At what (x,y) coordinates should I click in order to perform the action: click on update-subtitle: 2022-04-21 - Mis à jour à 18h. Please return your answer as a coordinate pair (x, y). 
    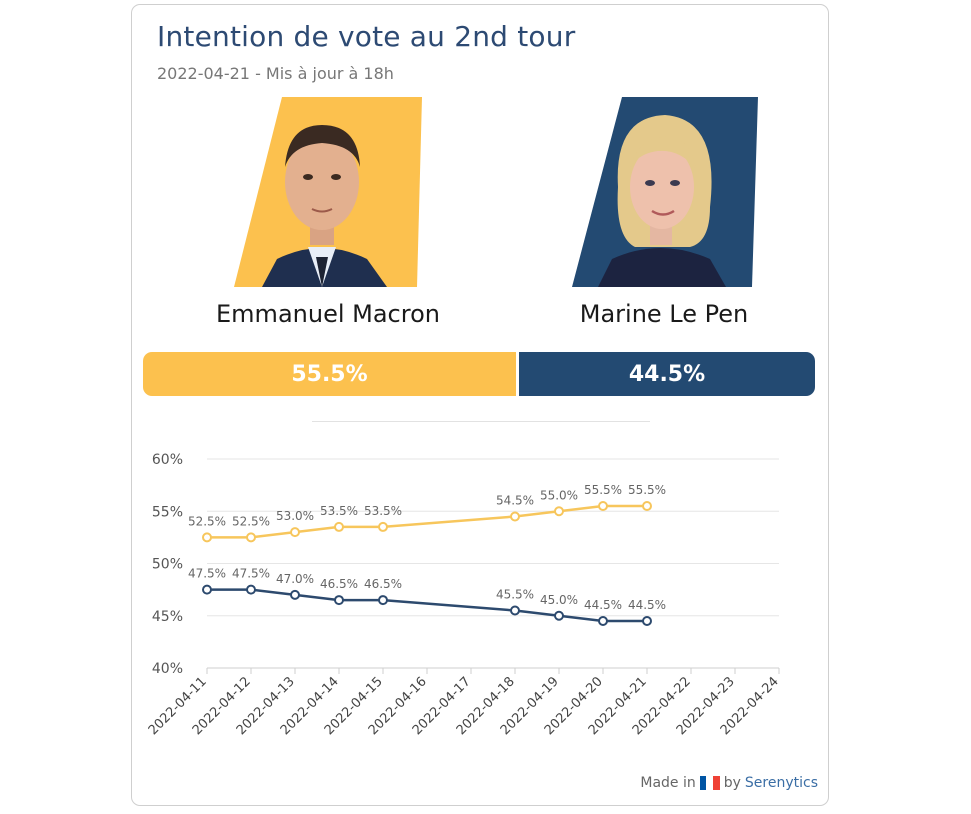
    Looking at the image, I should click on (275, 73).